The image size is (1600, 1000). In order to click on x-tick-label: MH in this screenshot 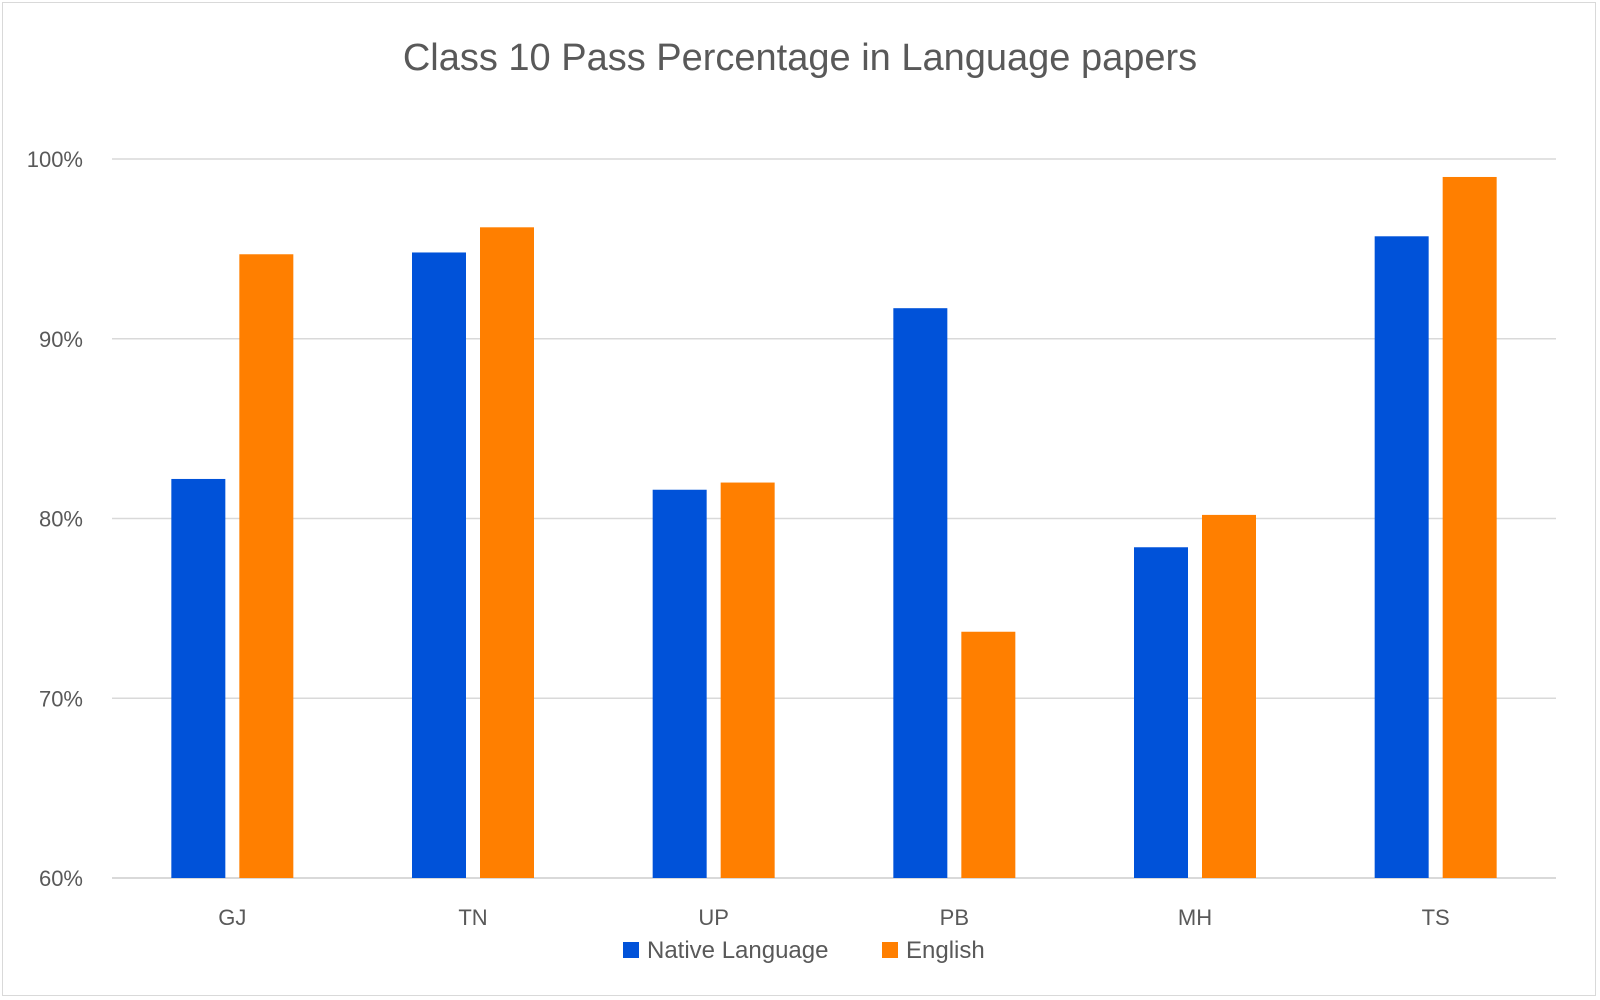, I will do `click(1195, 917)`.